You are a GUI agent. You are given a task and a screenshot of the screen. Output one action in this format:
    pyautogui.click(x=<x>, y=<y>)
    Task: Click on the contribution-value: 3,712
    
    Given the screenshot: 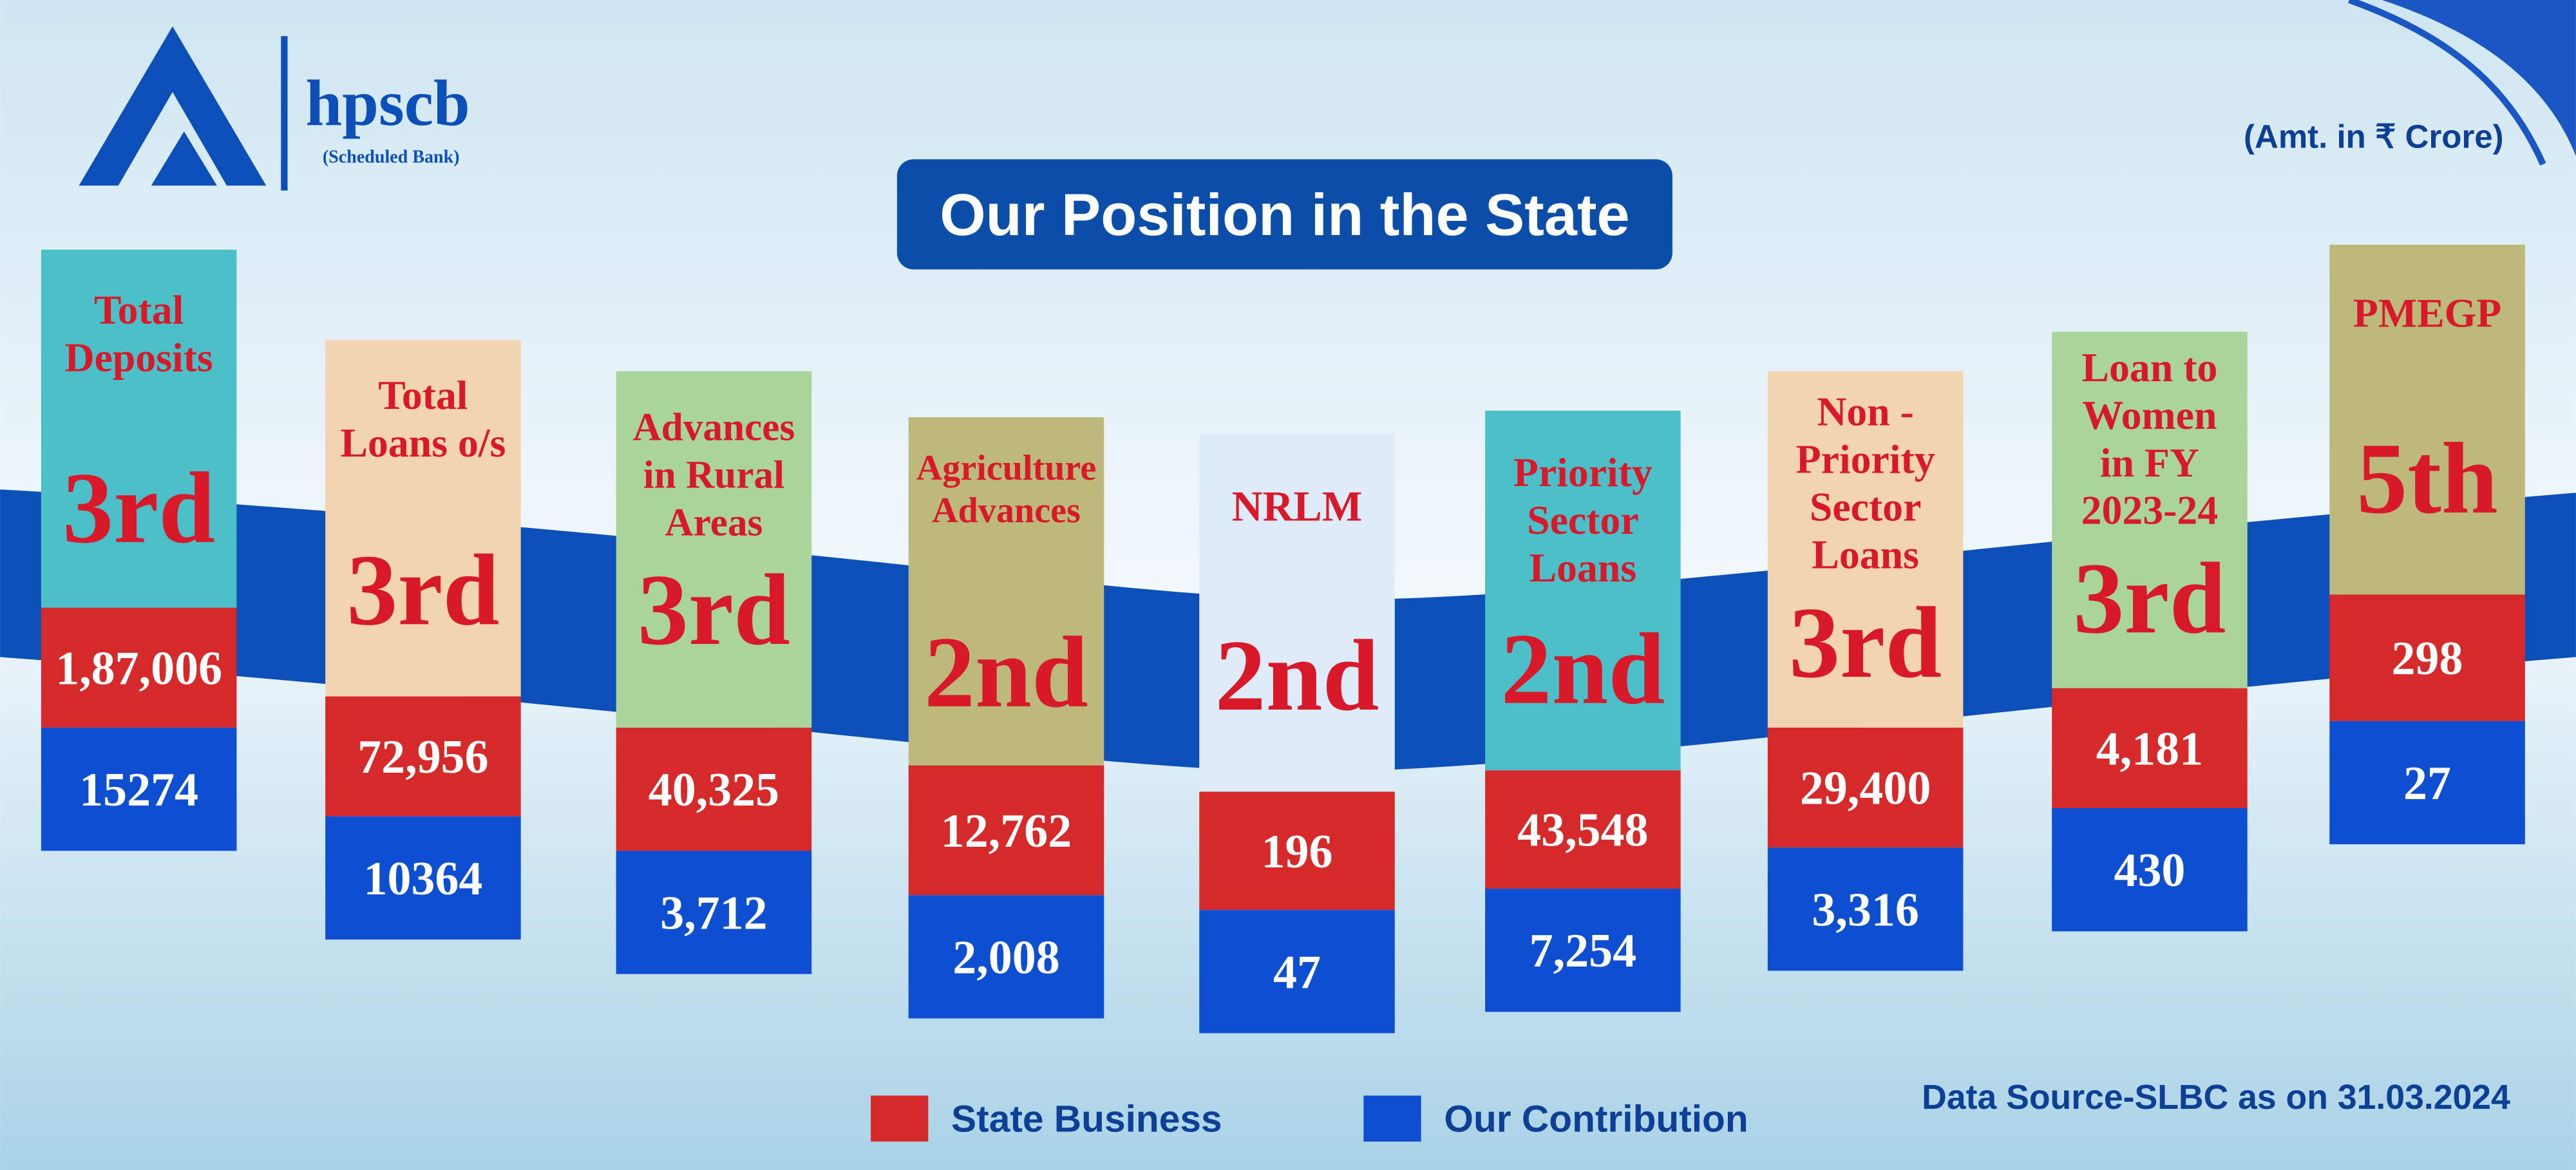 What is the action you would take?
    pyautogui.click(x=714, y=913)
    